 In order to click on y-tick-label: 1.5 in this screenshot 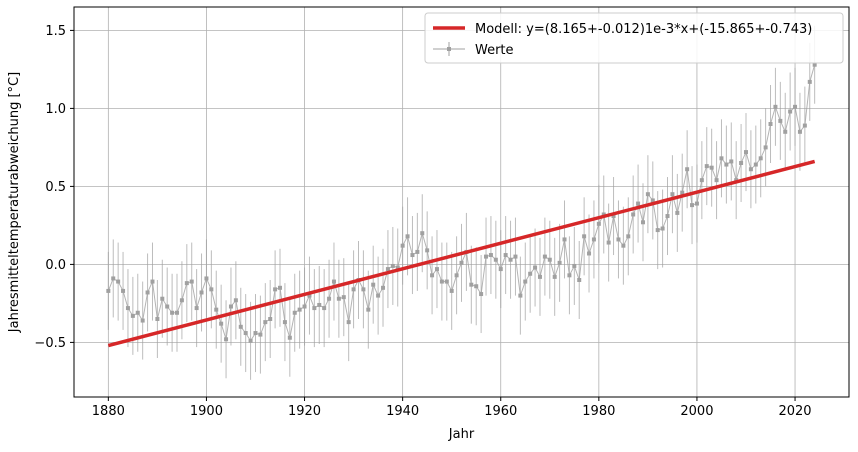, I will do `click(55, 31)`.